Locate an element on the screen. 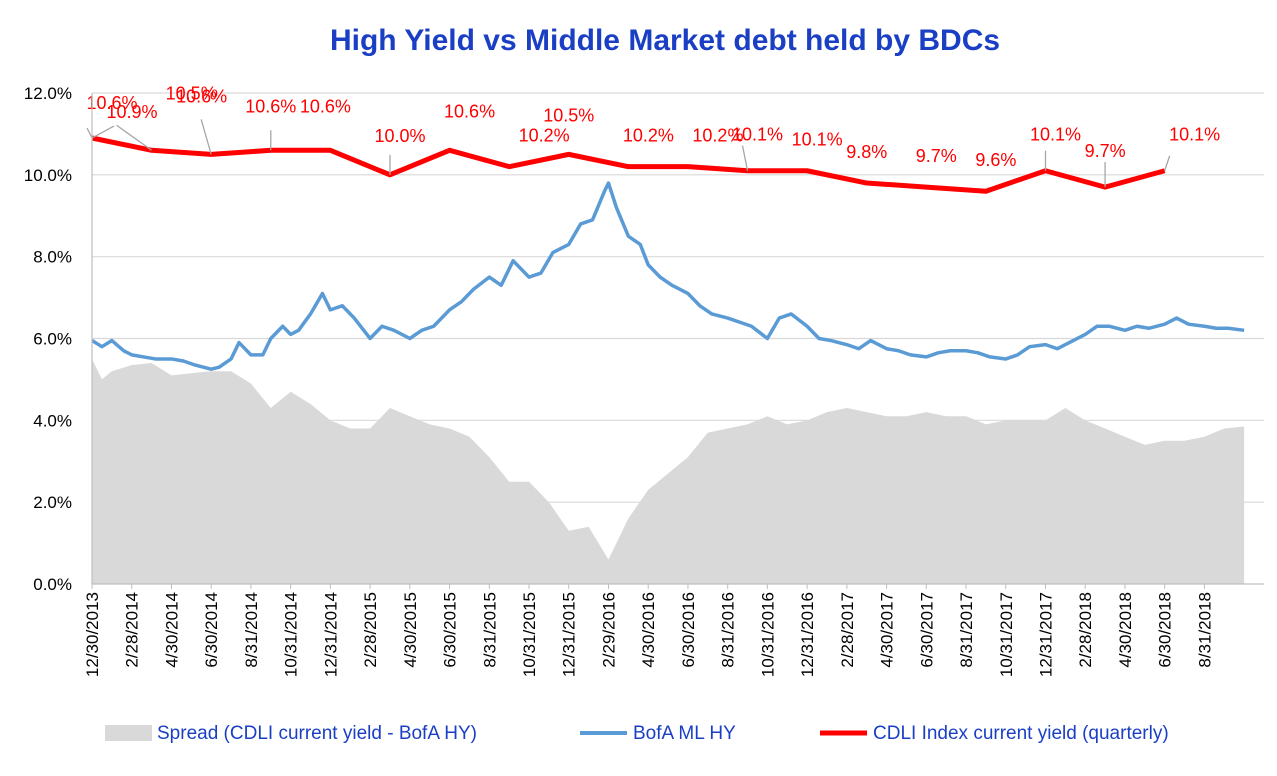 The image size is (1277, 776). y-tick-label: 0.0% is located at coordinates (52, 584).